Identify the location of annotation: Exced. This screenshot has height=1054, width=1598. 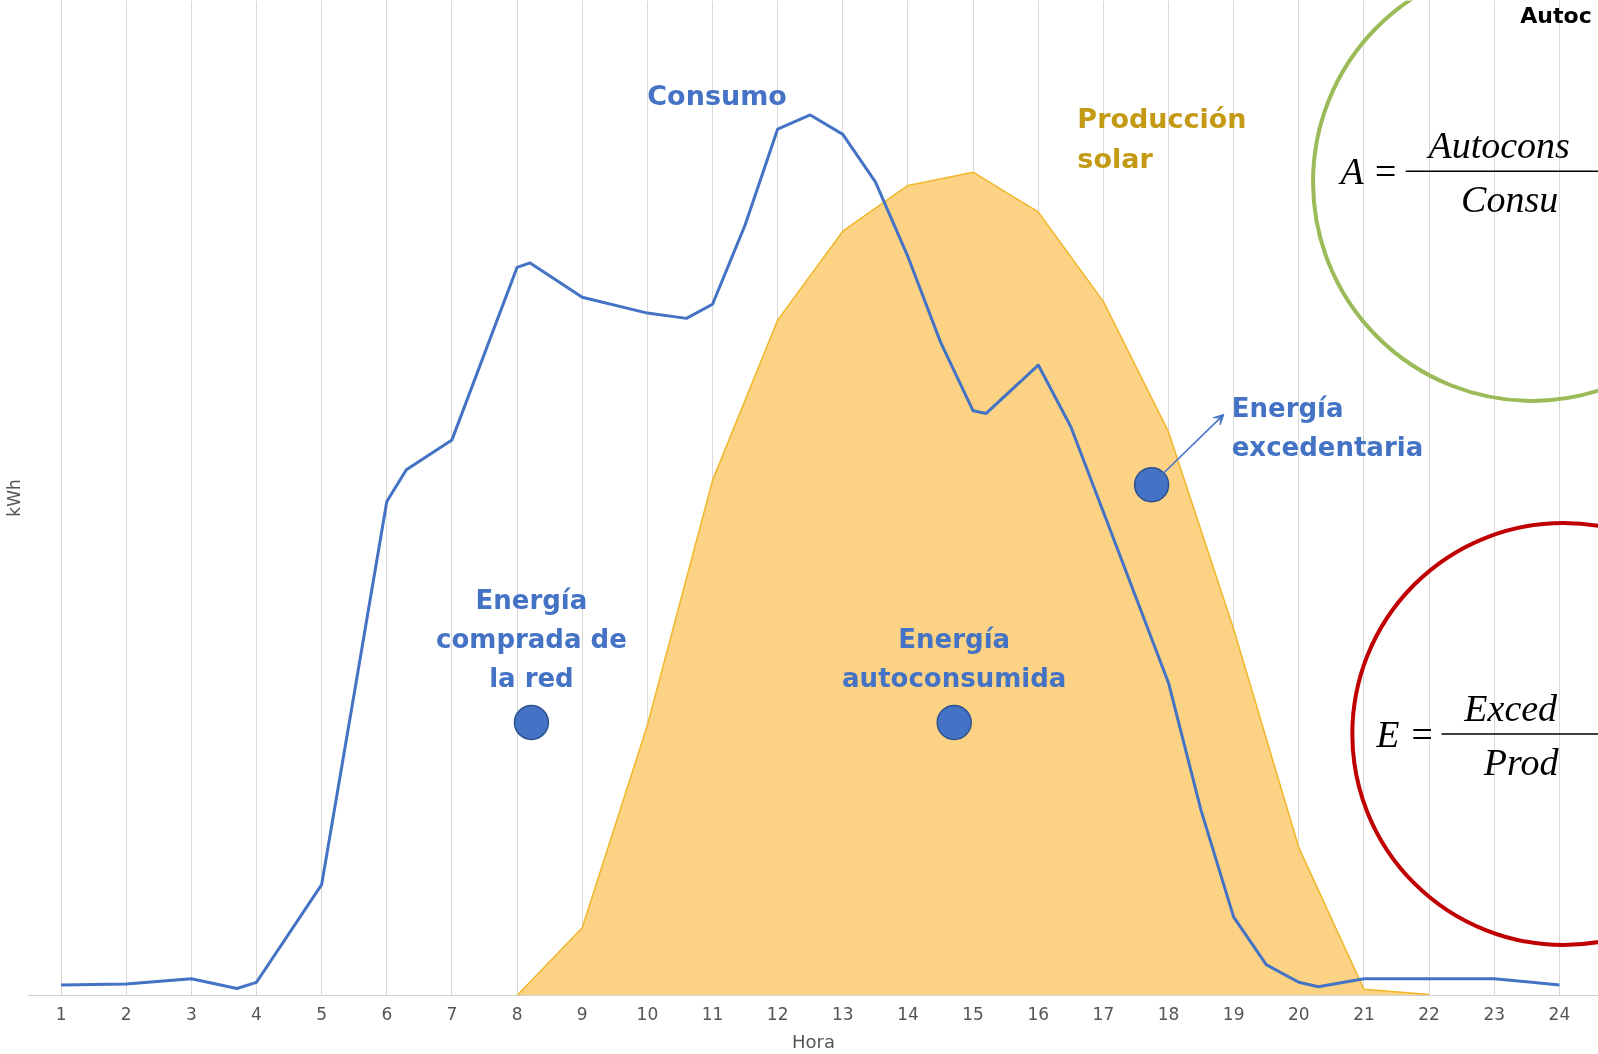
(1511, 707).